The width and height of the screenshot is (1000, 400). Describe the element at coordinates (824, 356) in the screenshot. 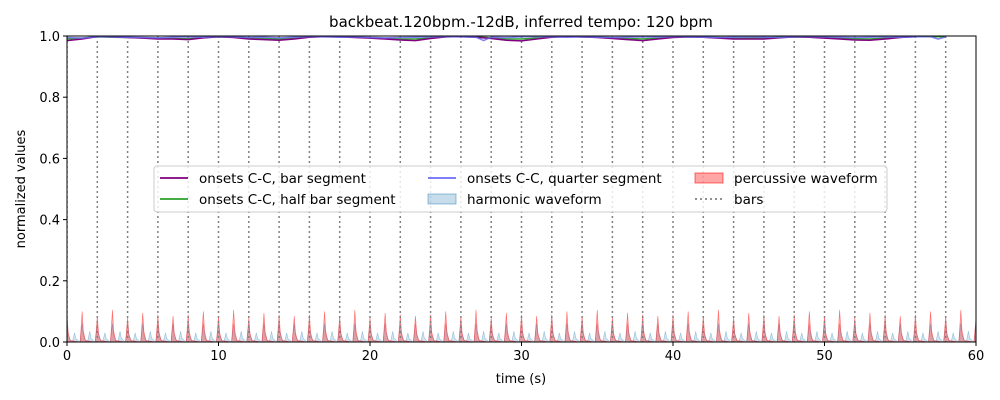

I see `x-tick-label: 50` at that location.